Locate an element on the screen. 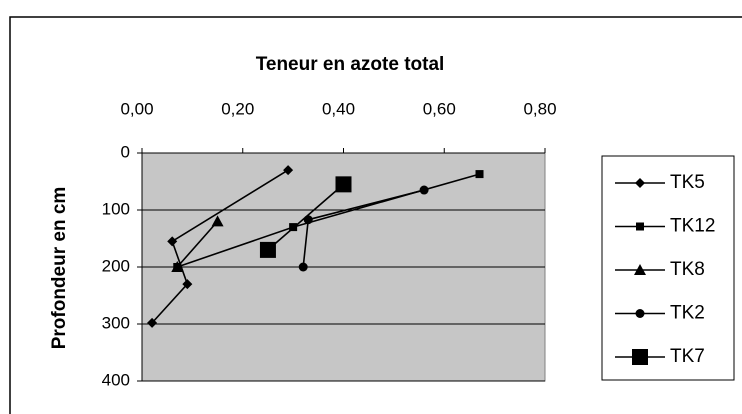 This screenshot has height=414, width=742. y-tick-label: 400 is located at coordinates (116, 379).